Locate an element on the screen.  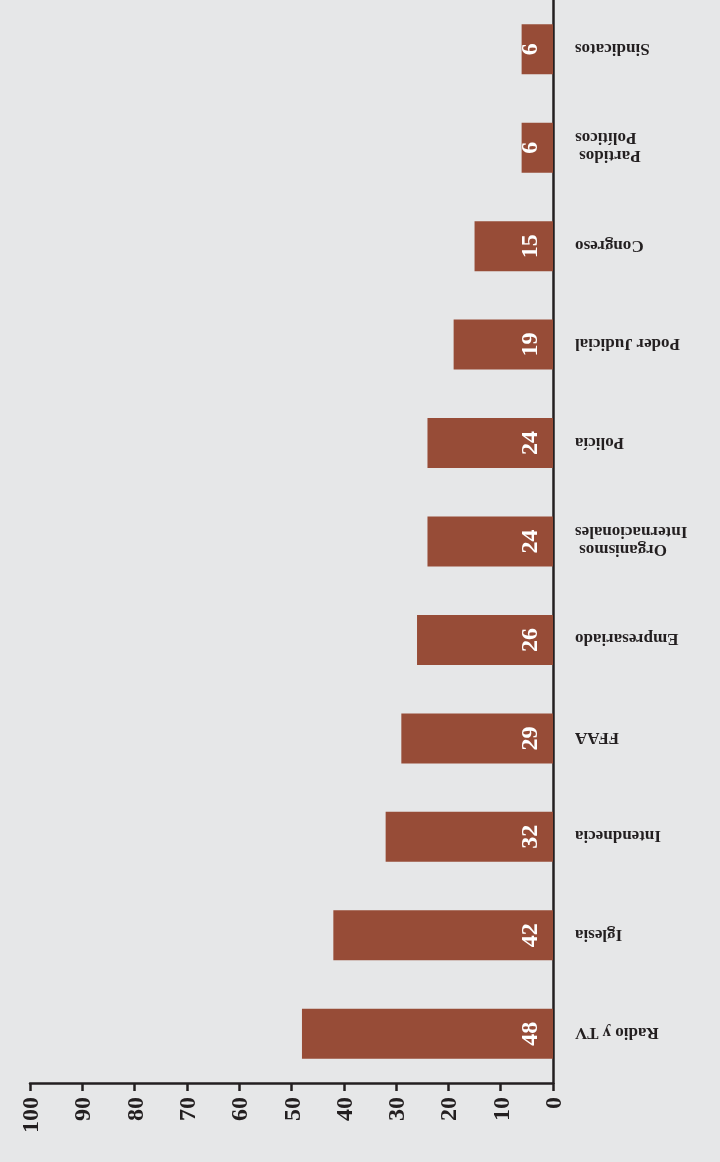
y-tick-label: Organismos Internacionales is located at coordinates (631, 541).